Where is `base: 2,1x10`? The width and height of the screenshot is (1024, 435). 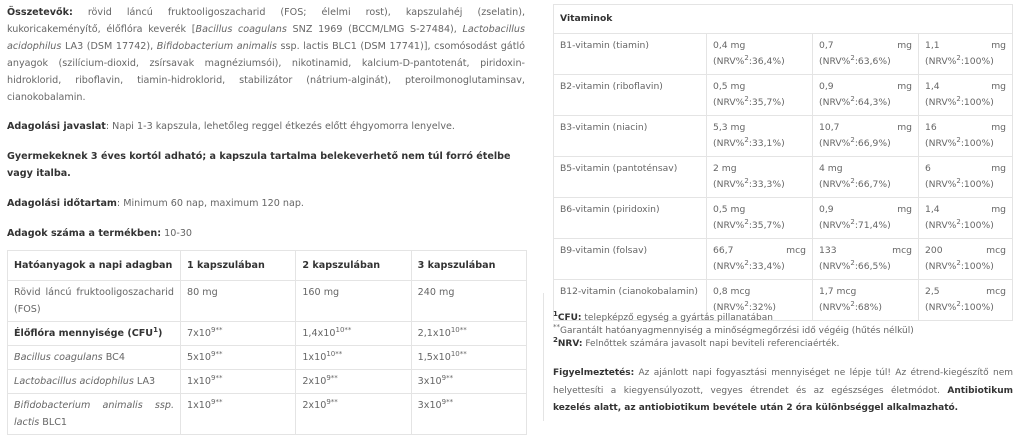 base: 2,1x10 is located at coordinates (434, 333).